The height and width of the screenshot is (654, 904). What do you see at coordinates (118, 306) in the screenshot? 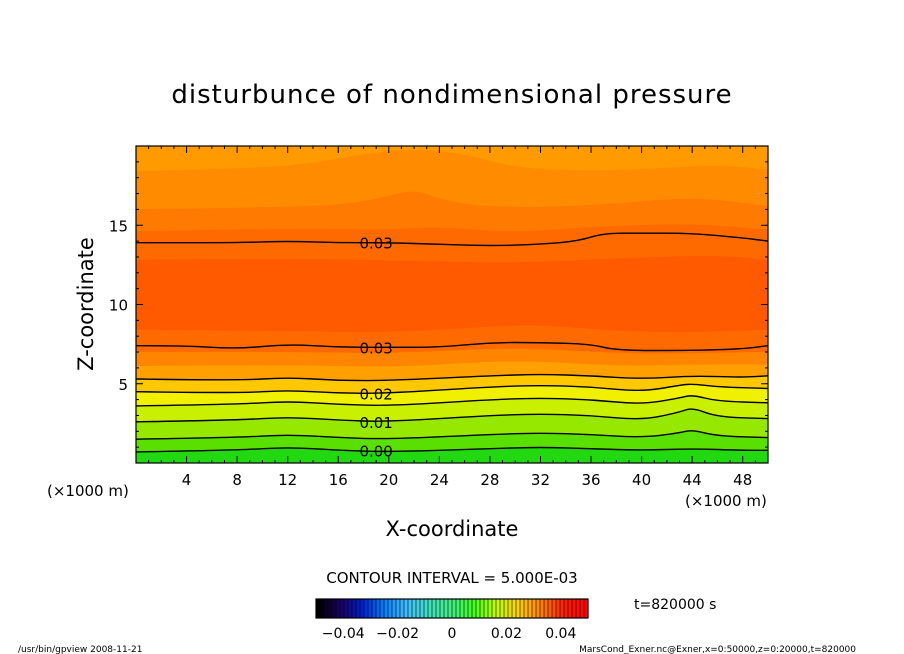
I see `y-tick-label-1: 10` at bounding box center [118, 306].